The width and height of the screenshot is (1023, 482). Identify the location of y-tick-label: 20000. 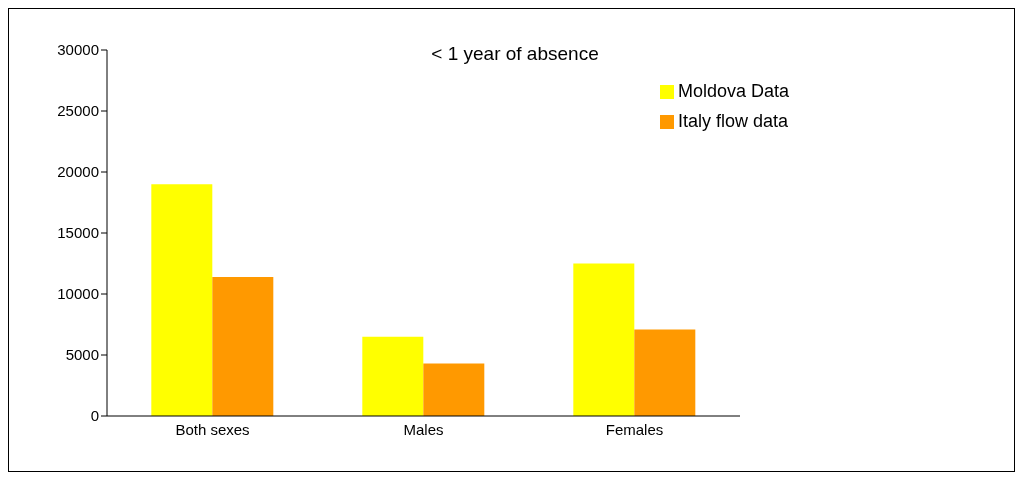
(78, 172).